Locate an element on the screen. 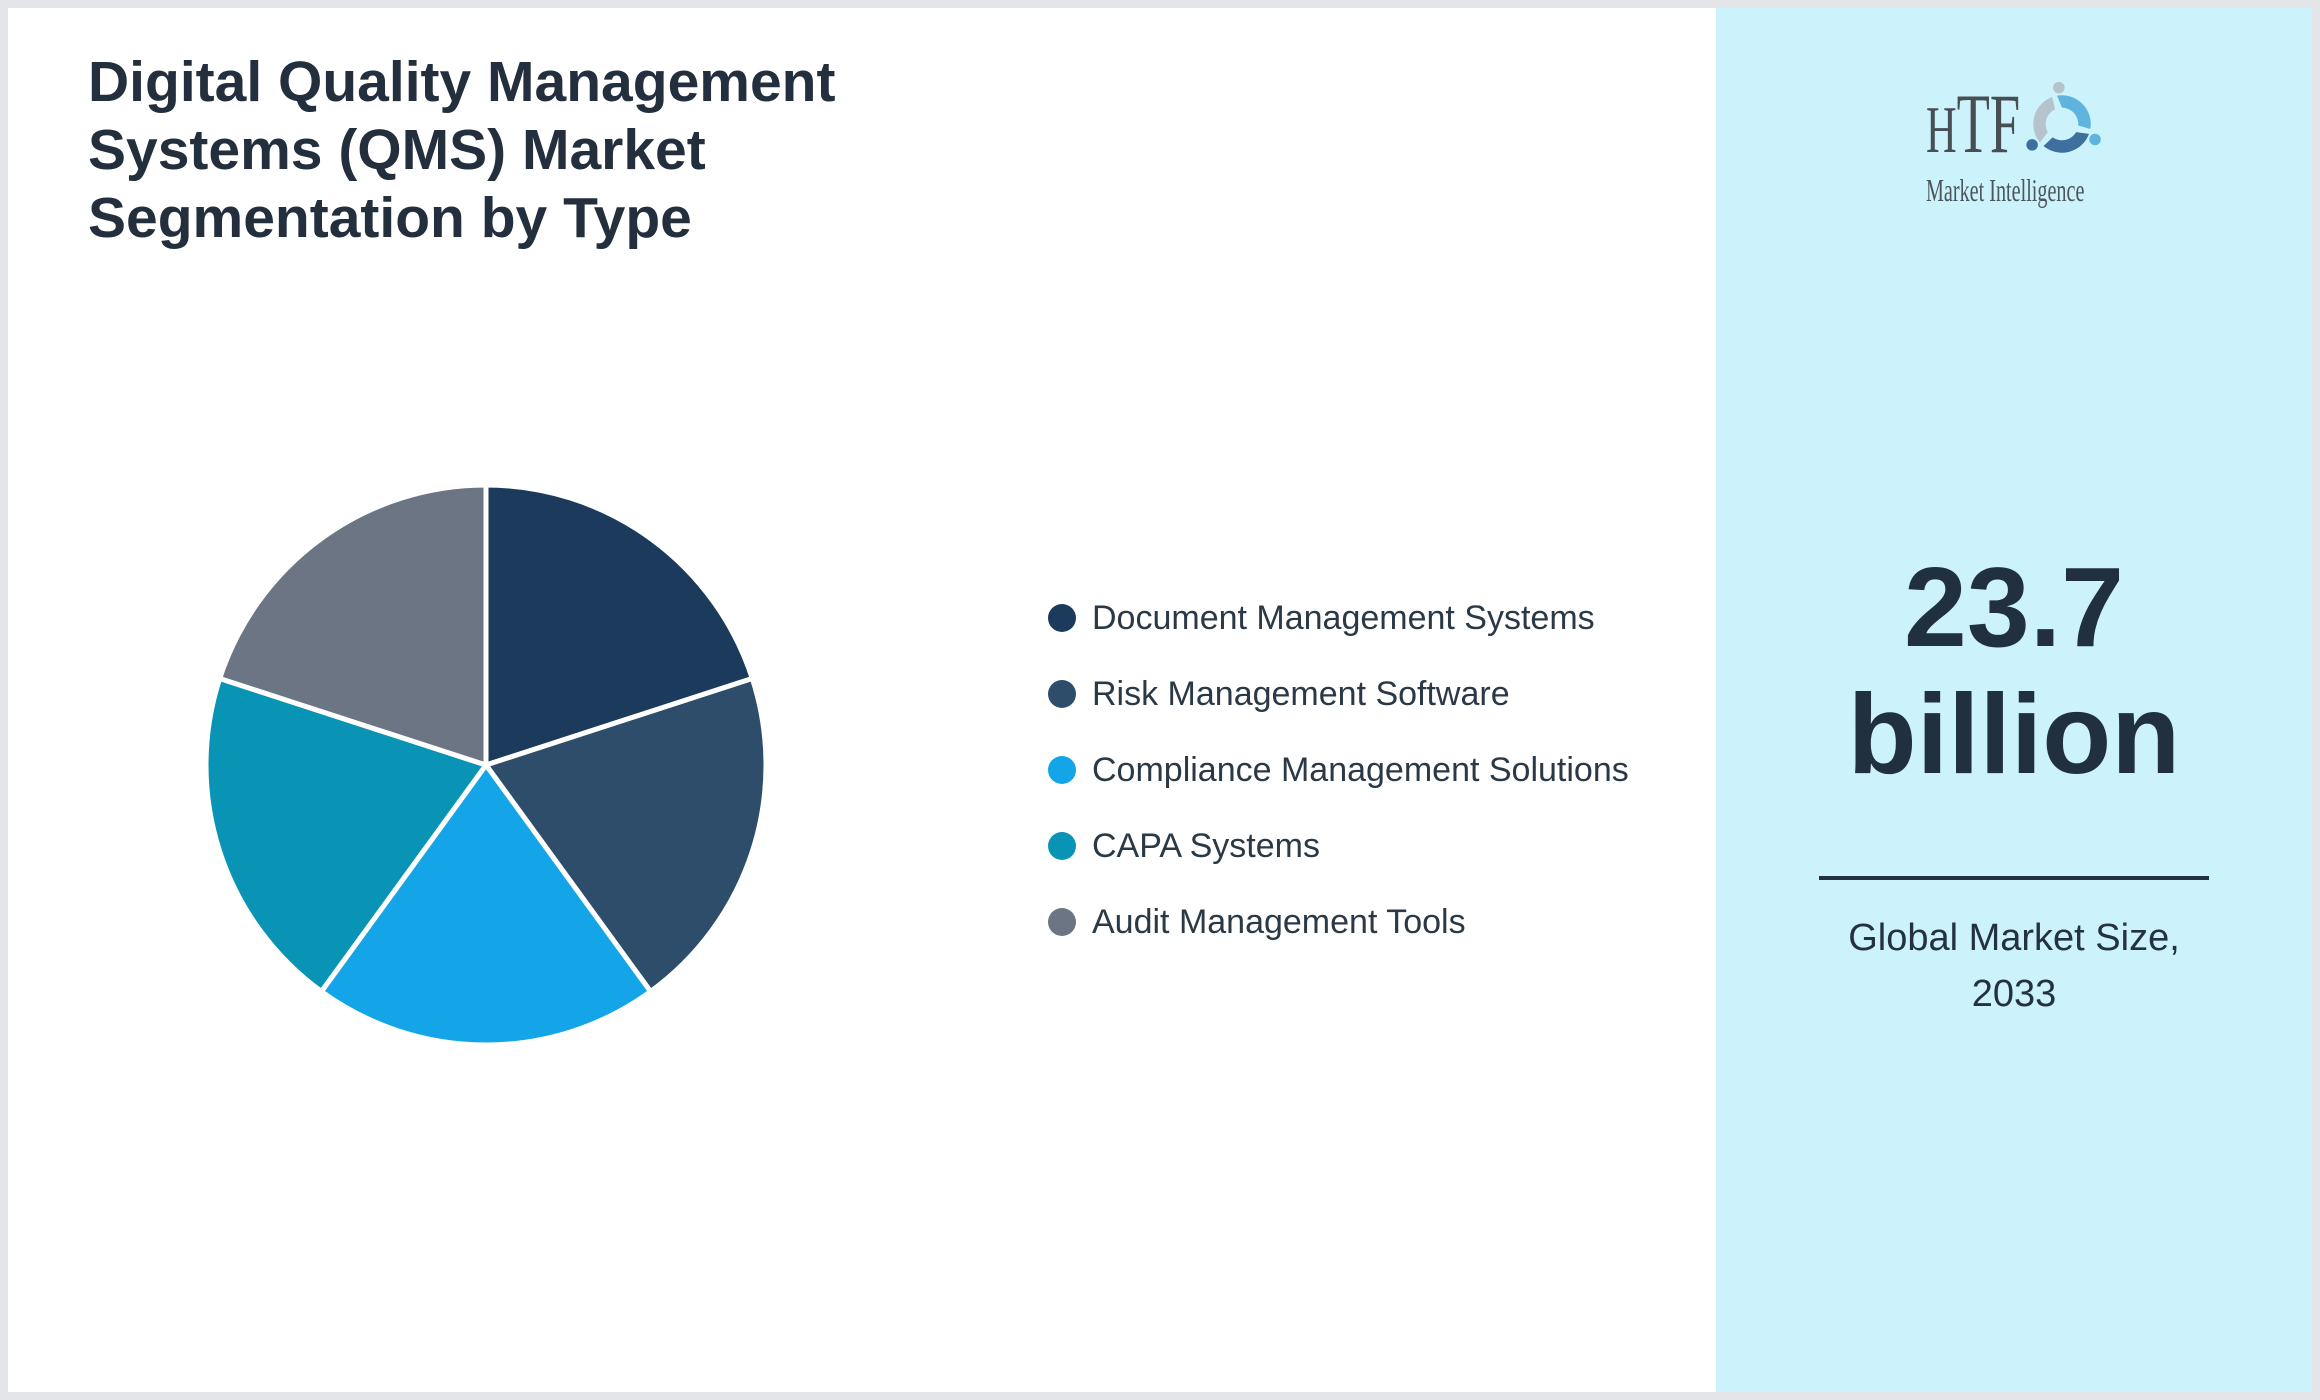  divider-line is located at coordinates (2014, 878).